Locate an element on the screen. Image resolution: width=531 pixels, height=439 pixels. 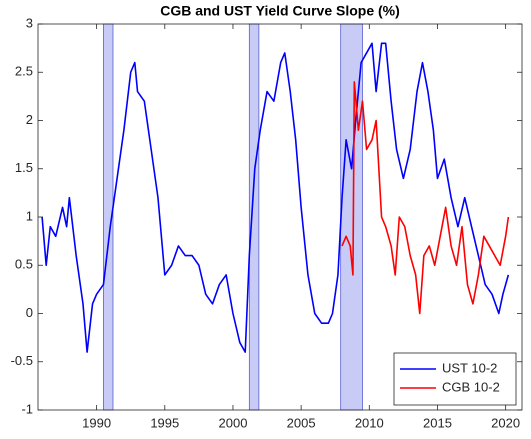
shaded-region is located at coordinates (254, 217).